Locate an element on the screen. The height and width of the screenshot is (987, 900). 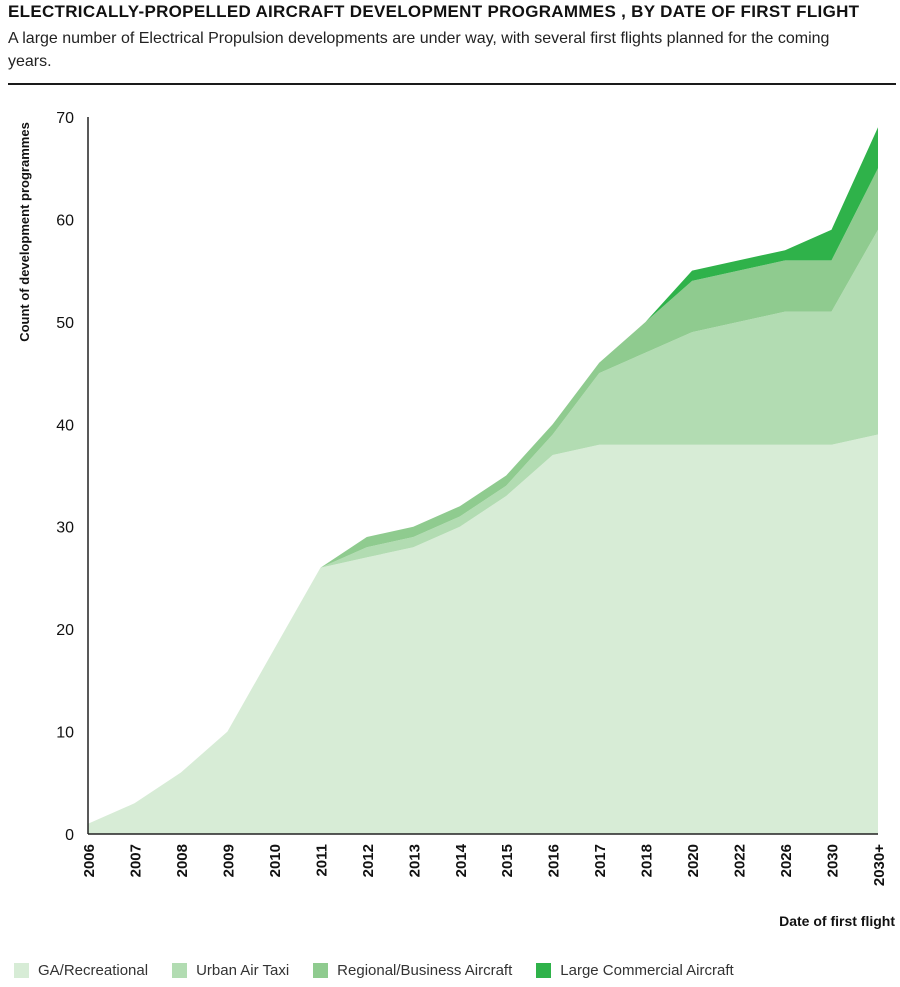
x-tick-label: 2022 is located at coordinates (740, 860).